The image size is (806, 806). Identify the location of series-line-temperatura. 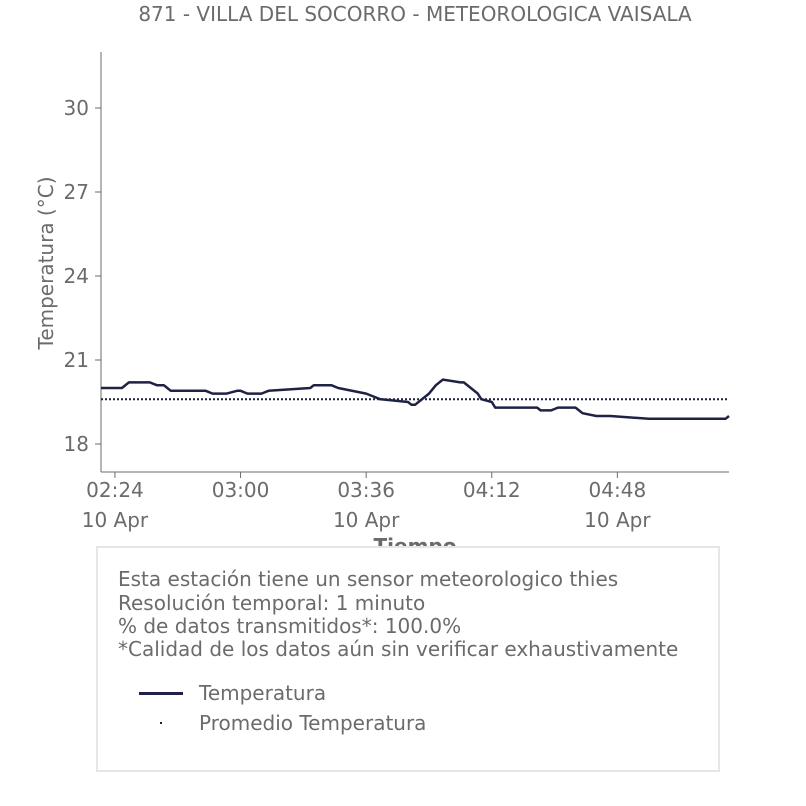
(415, 399).